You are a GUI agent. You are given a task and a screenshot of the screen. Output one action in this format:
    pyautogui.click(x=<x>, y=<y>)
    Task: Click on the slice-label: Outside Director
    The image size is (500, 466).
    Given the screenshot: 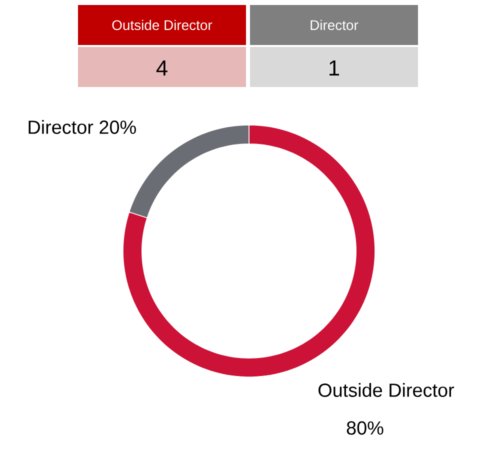 What is the action you would take?
    pyautogui.click(x=386, y=390)
    